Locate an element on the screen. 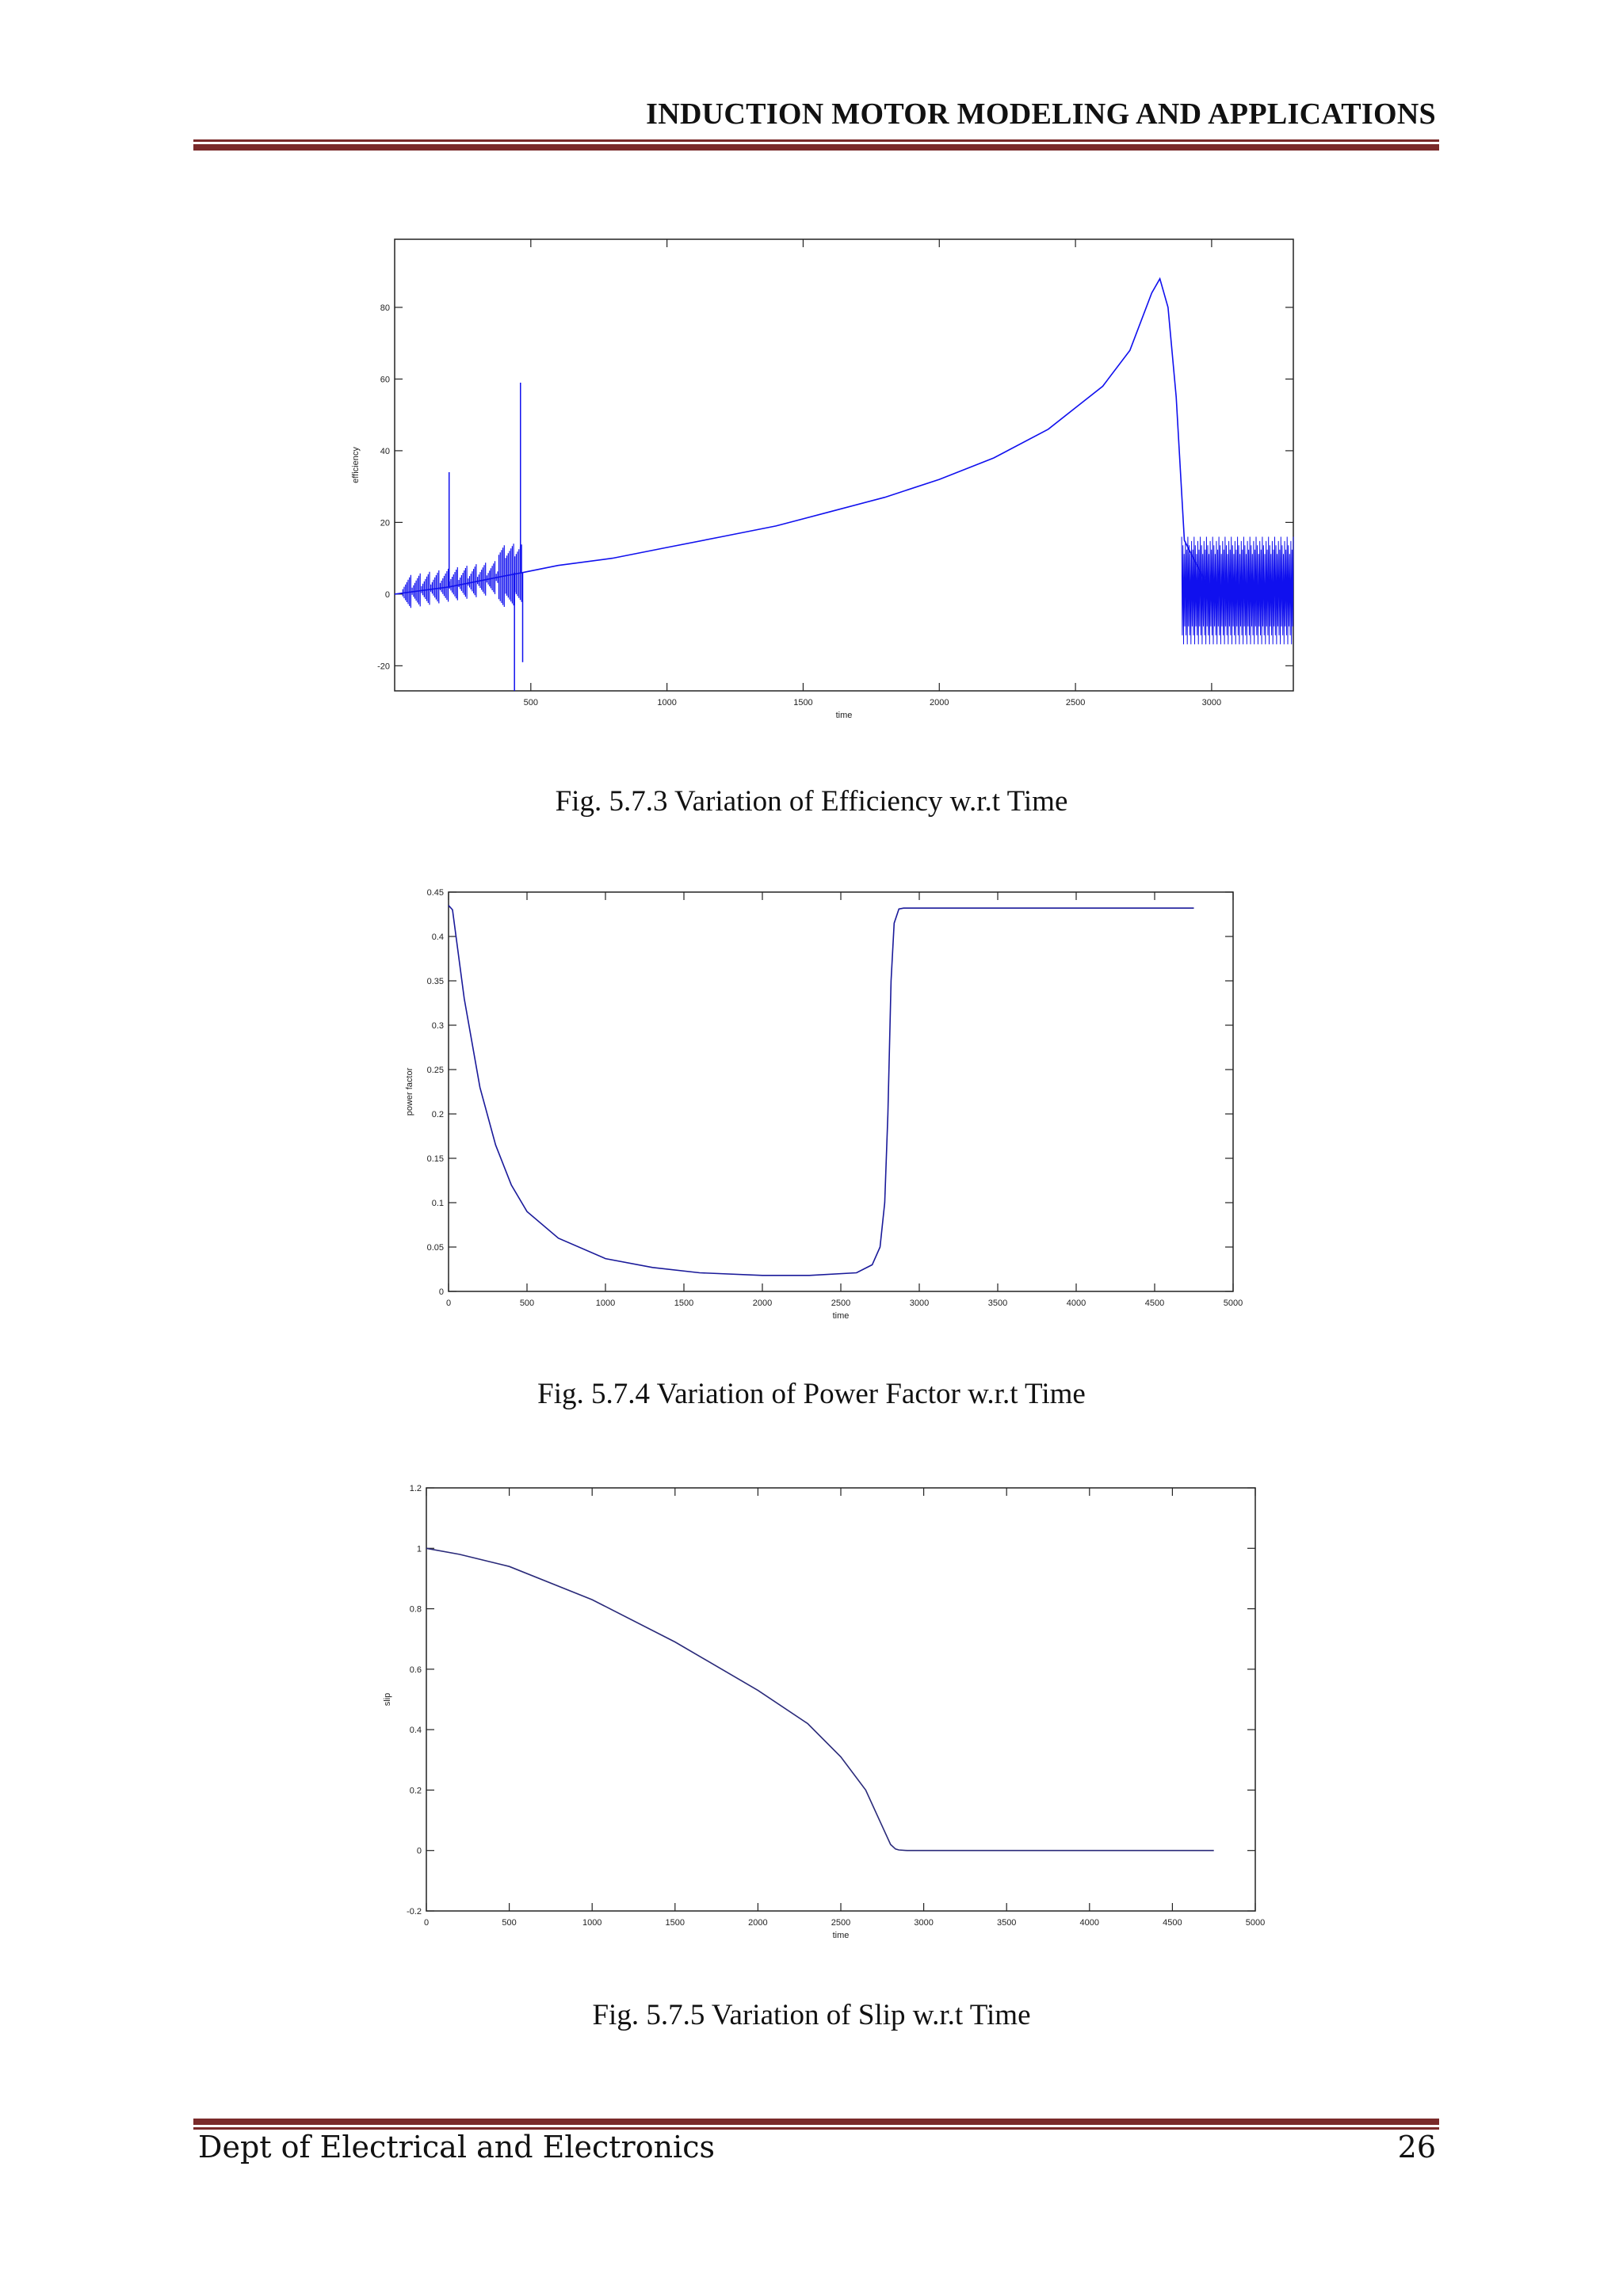 The height and width of the screenshot is (2296, 1623). y-tick-label: 0.25 is located at coordinates (436, 1070).